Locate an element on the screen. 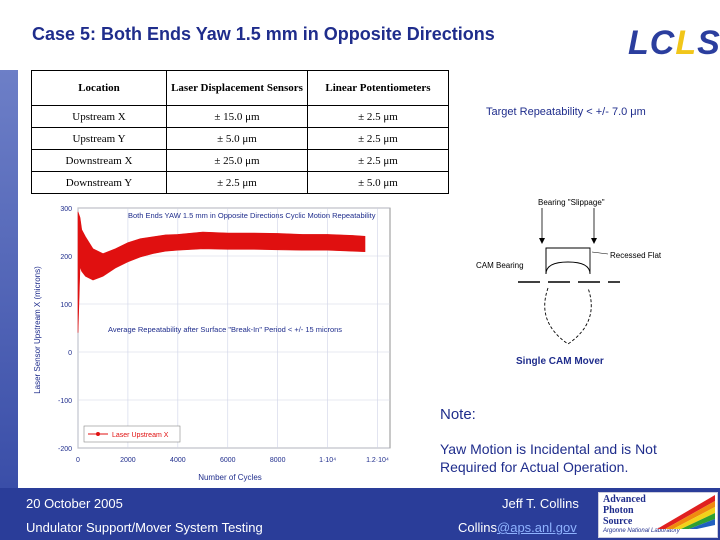 The height and width of the screenshot is (540, 720). chart-series is located at coordinates (221, 272).